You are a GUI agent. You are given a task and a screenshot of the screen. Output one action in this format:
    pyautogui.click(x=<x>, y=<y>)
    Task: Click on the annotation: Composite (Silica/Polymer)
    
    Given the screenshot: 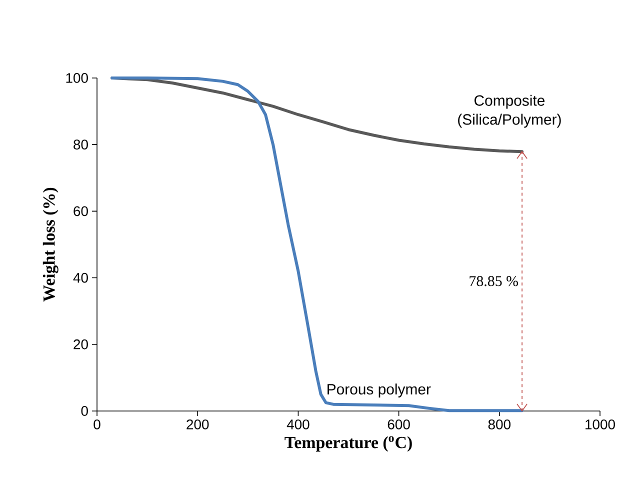 What is the action you would take?
    pyautogui.click(x=509, y=111)
    